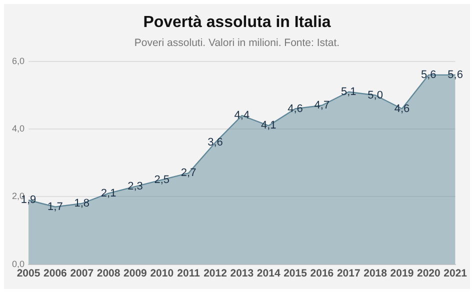 This screenshot has height=293, width=474. What do you see at coordinates (456, 274) in the screenshot?
I see `x-tick-label: 2021` at bounding box center [456, 274].